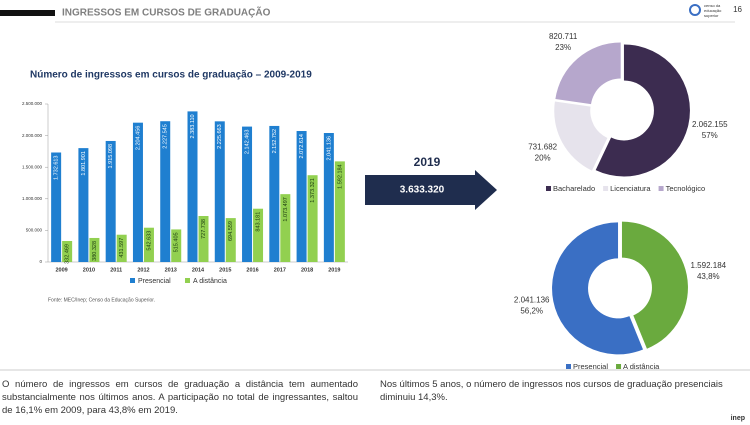 The image size is (750, 425). I want to click on value-label: 1.732.613, so click(57, 167).